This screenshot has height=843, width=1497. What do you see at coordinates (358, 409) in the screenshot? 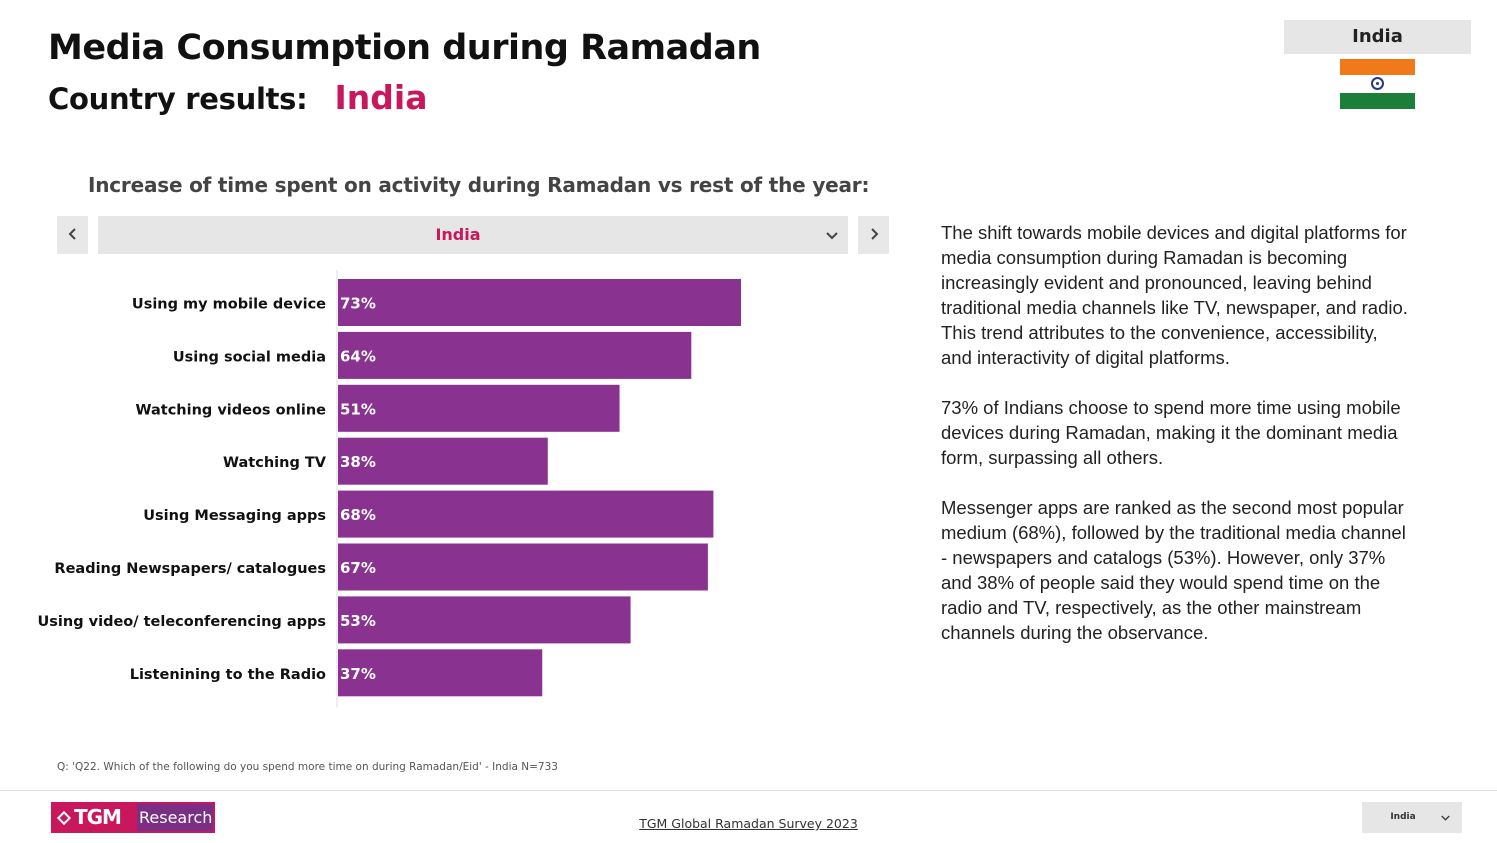
I see `data-label-3: 51%` at bounding box center [358, 409].